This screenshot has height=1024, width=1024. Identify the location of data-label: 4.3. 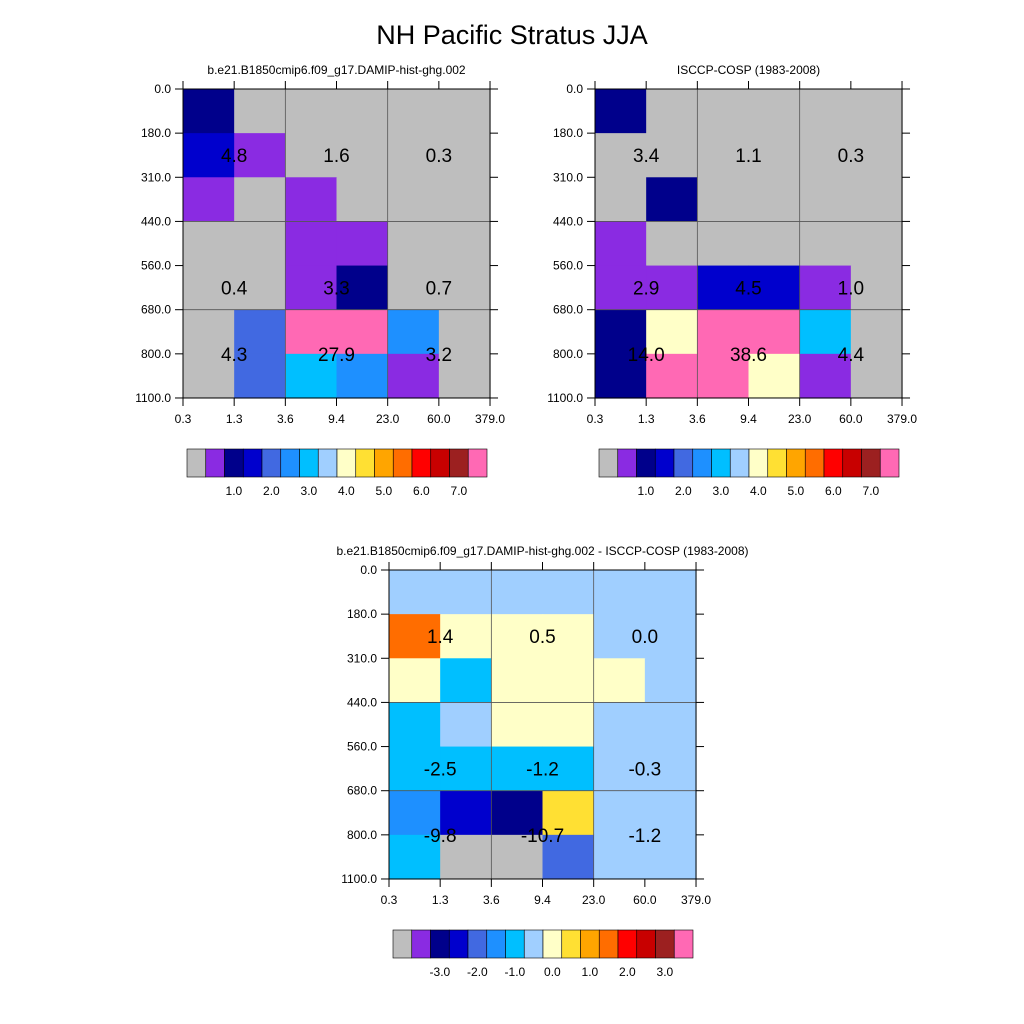
(234, 355).